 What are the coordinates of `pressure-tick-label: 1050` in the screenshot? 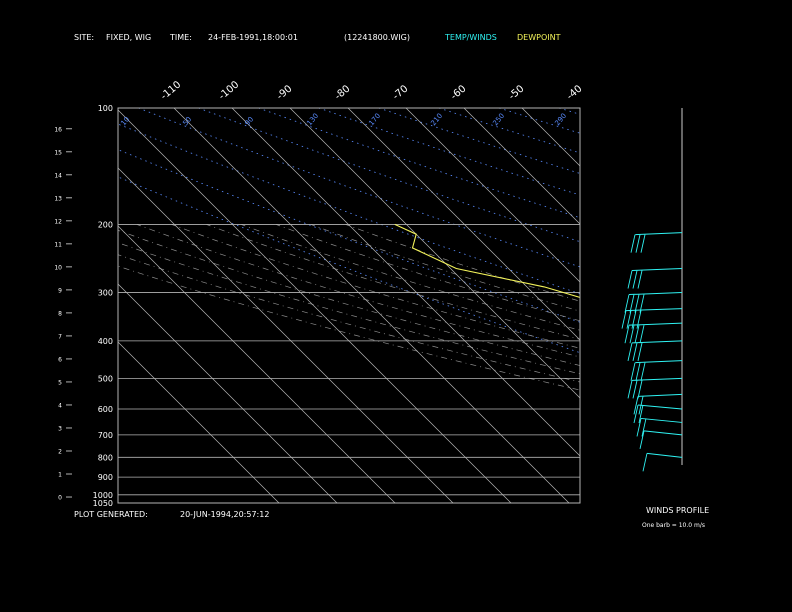 It's located at (103, 503).